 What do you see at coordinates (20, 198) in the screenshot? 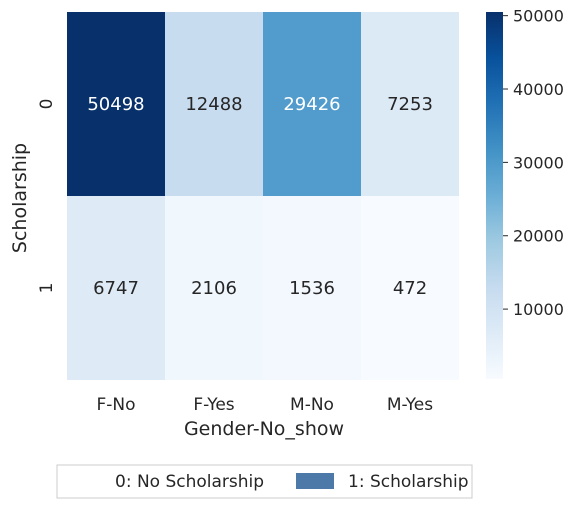
I see `y-axis-label: Scholarship` at bounding box center [20, 198].